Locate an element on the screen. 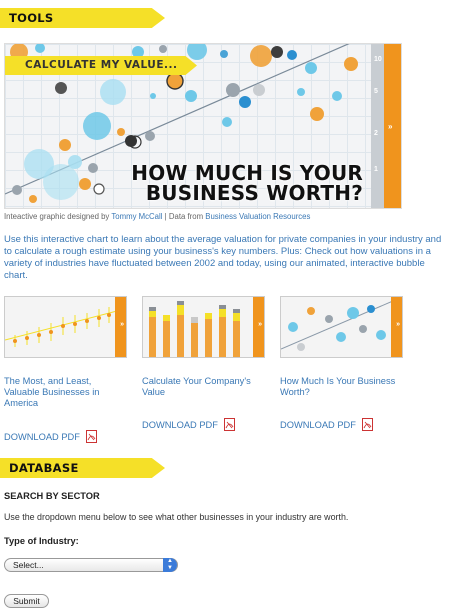 This screenshot has height=614, width=449. stacked-bar-thumbnail is located at coordinates (194, 329).